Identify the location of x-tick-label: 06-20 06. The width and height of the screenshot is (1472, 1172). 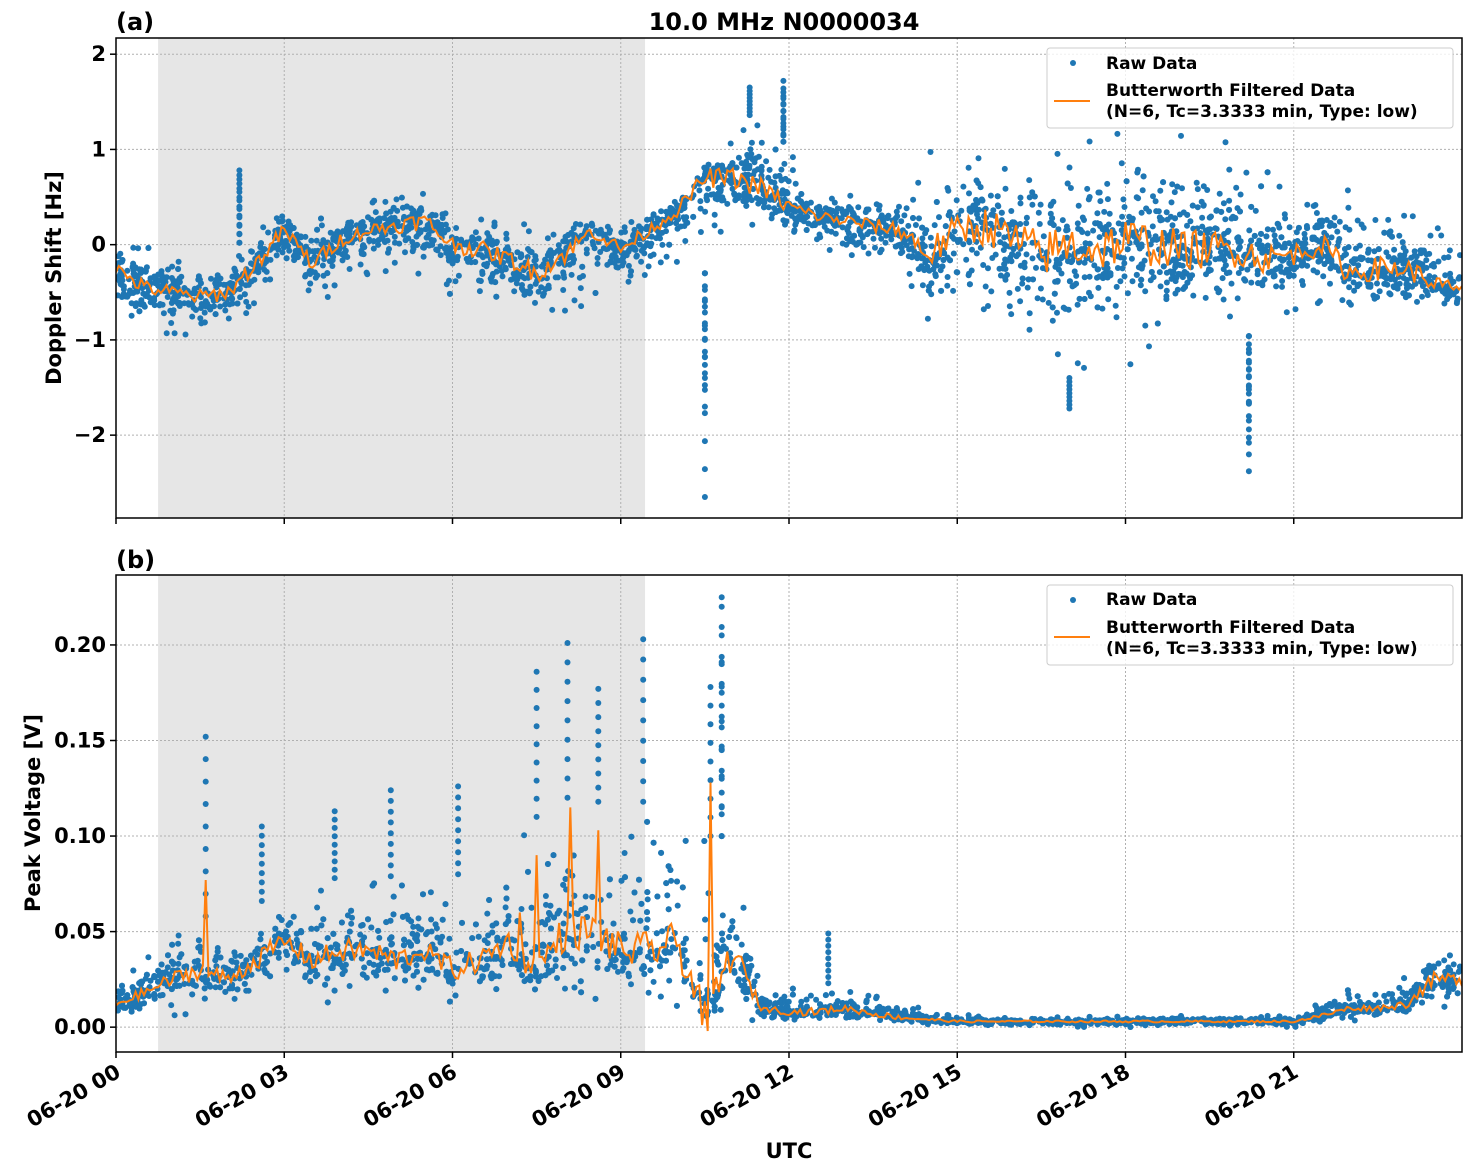
(410, 1096).